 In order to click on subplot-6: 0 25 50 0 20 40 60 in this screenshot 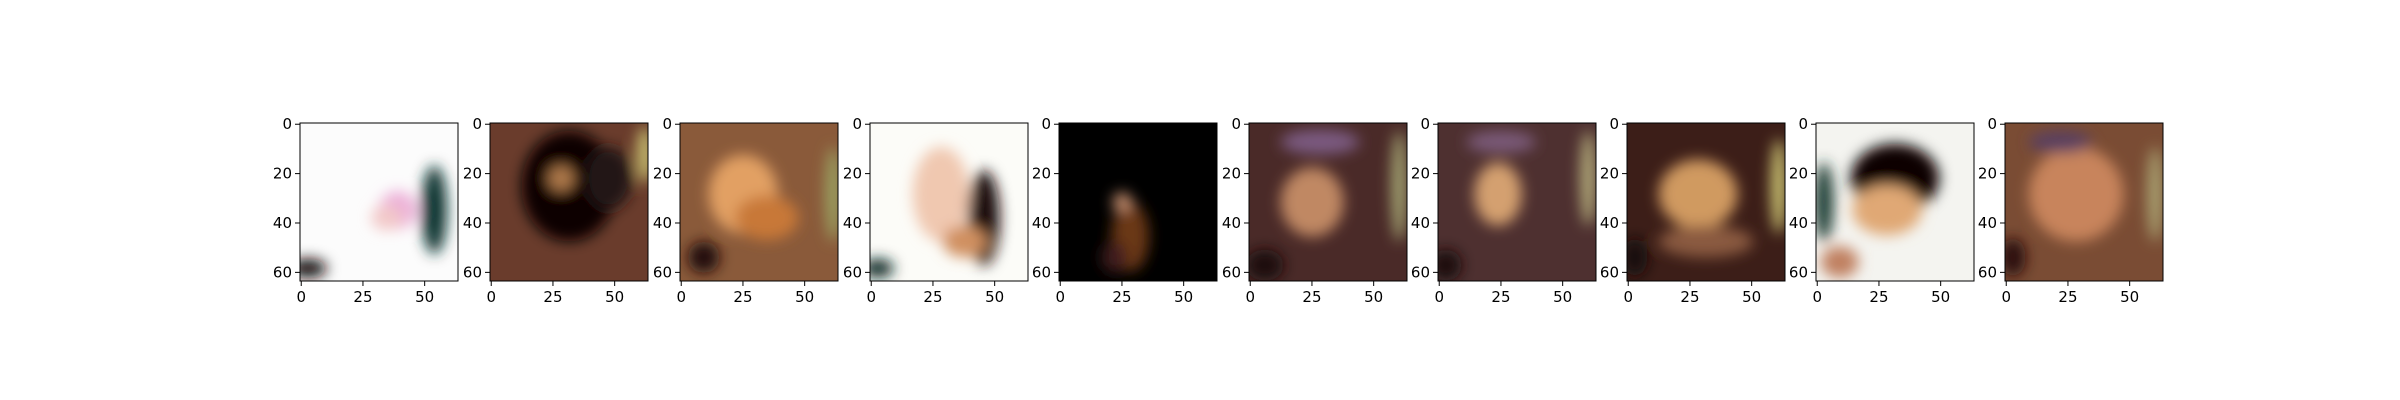, I will do `click(1315, 210)`.